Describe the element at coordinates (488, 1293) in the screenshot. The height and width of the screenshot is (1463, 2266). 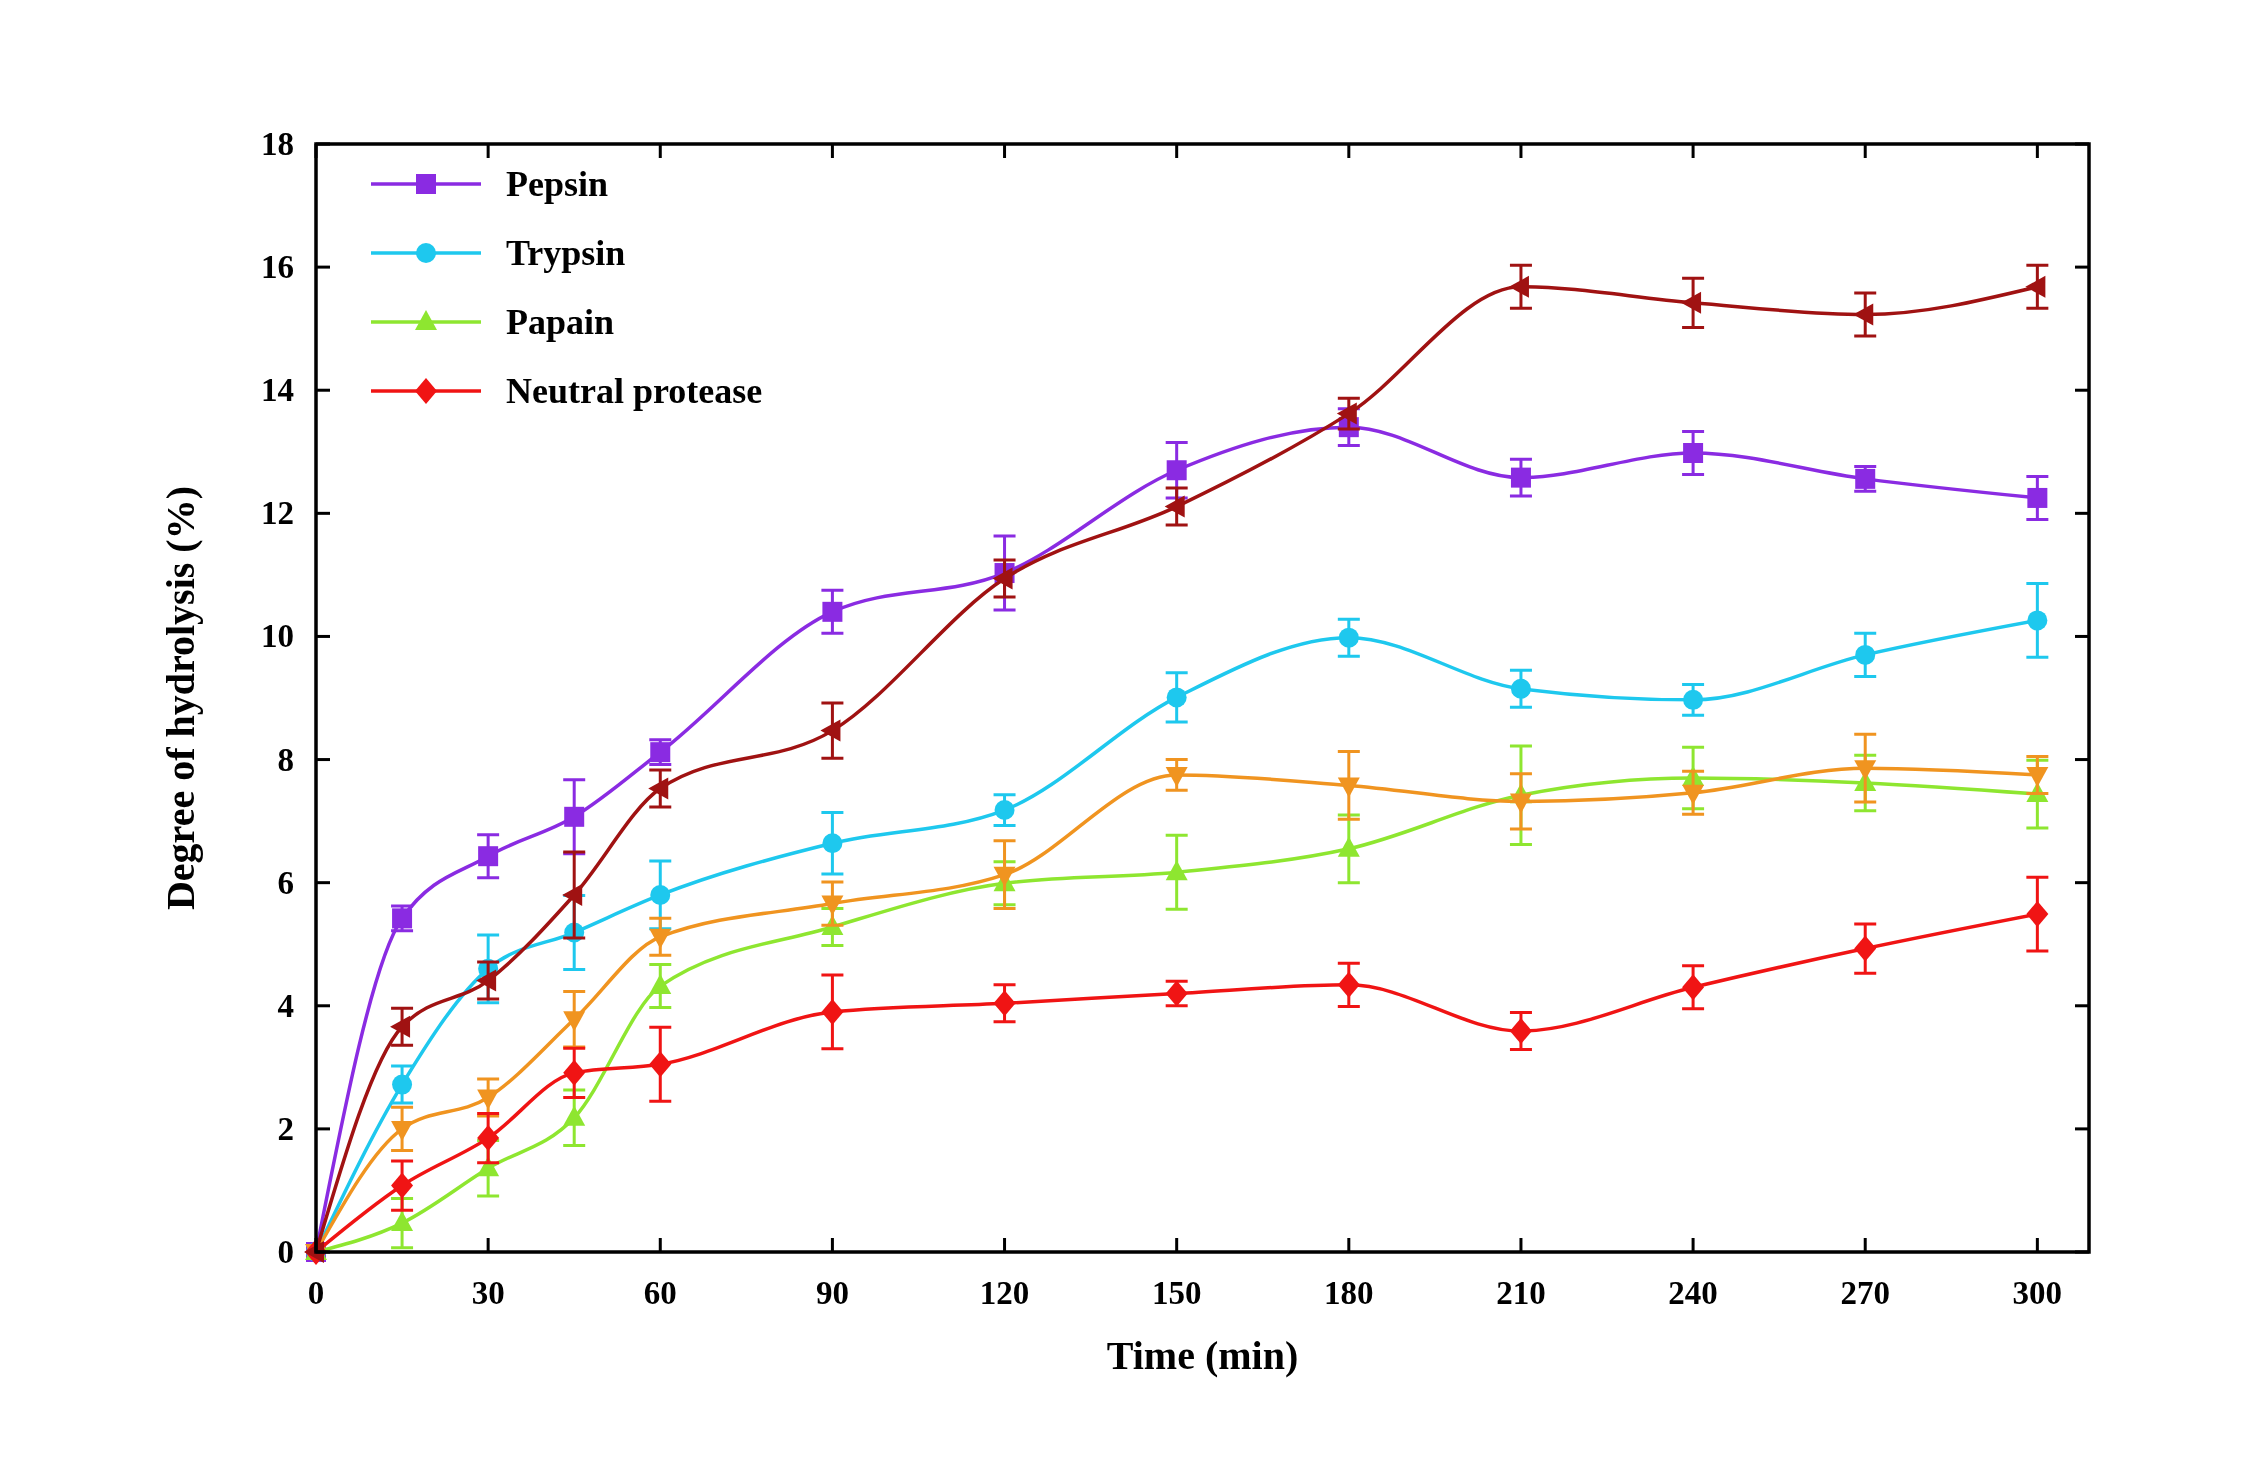
I see `x-tick-label: 30` at that location.